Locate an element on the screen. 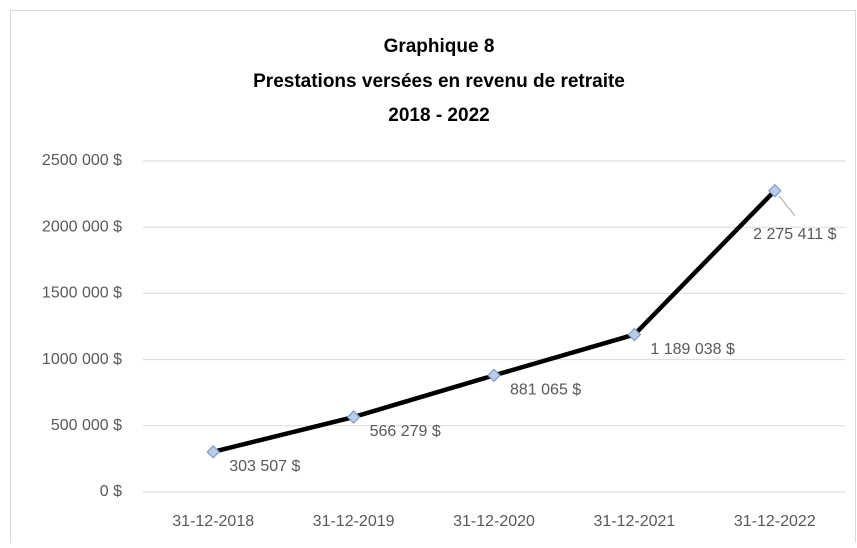  x-tick-label: 31-12-2020 is located at coordinates (494, 521).